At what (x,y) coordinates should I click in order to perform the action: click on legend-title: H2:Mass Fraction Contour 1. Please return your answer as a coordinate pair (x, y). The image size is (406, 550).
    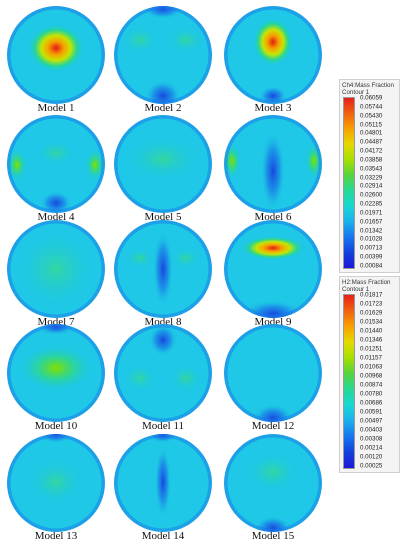
    Looking at the image, I should click on (370, 286).